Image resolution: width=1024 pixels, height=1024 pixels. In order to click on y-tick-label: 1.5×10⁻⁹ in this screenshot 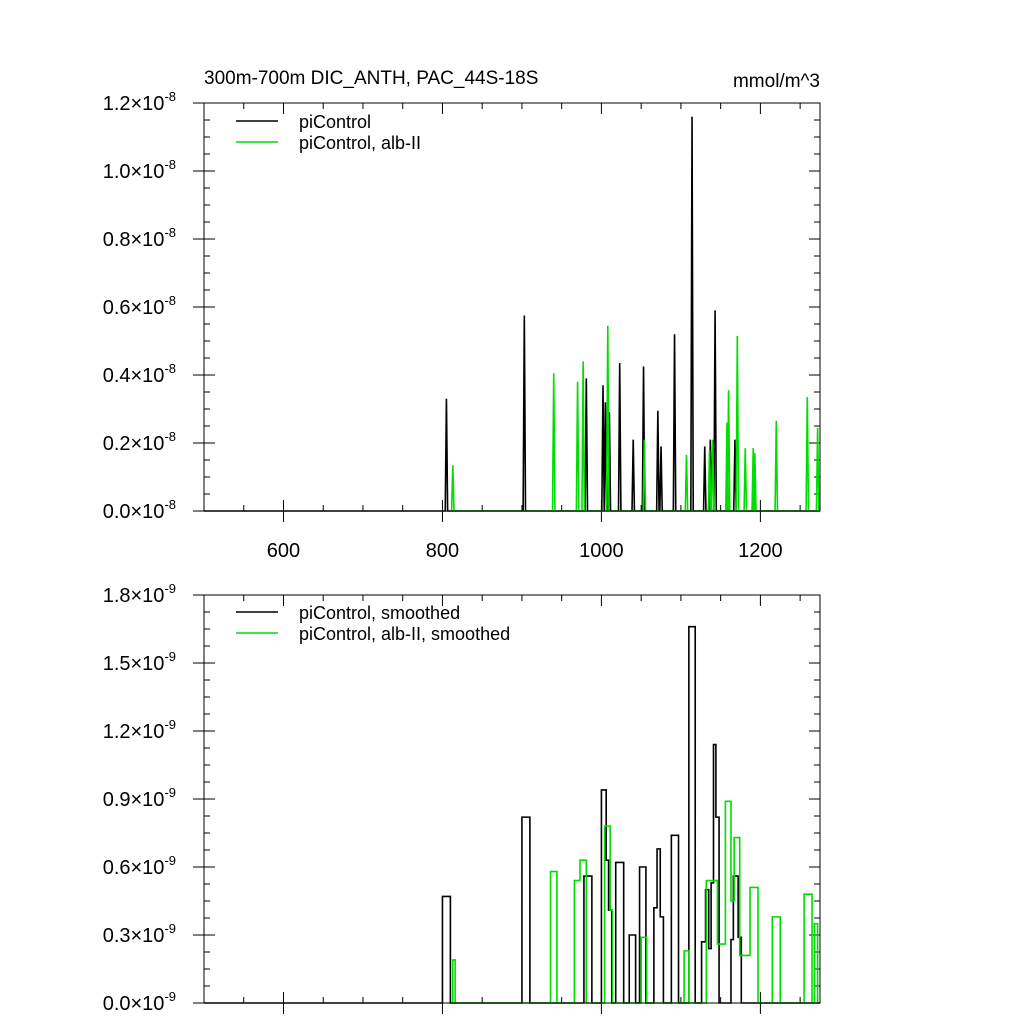, I will do `click(139, 662)`.